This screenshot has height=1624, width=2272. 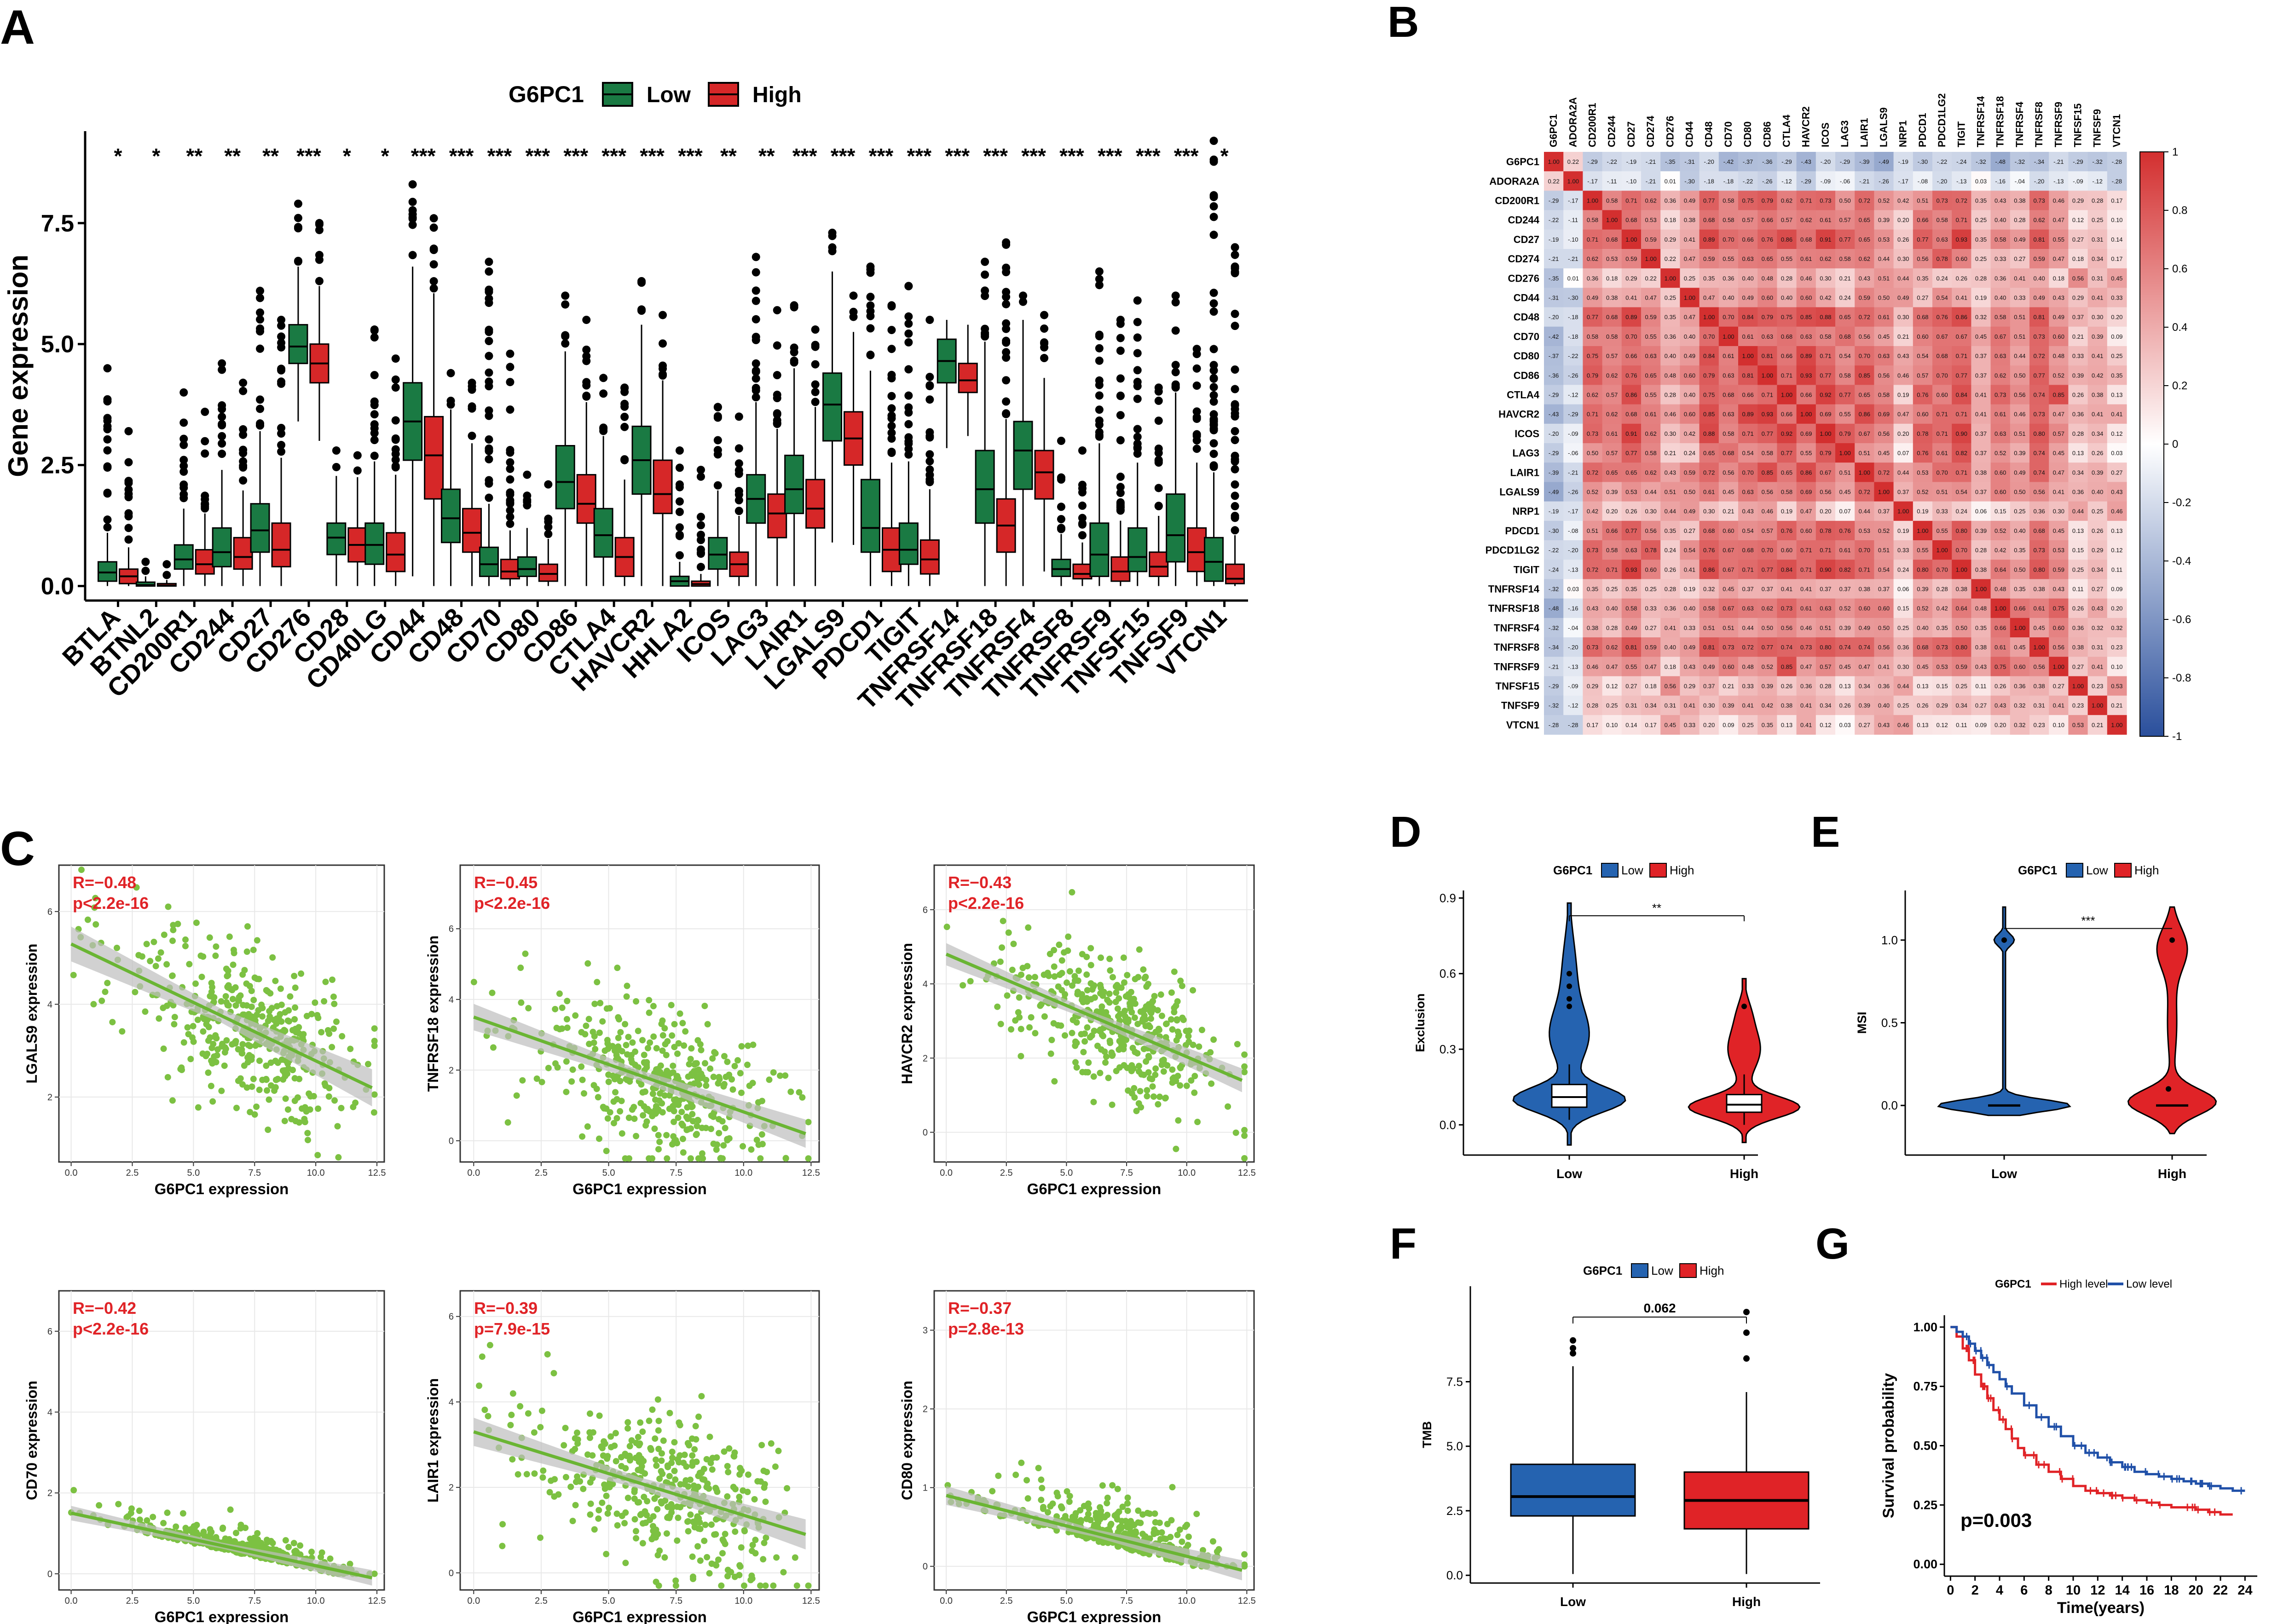 What do you see at coordinates (1728, 453) in the screenshot?
I see `cell-LAG3-CD70` at bounding box center [1728, 453].